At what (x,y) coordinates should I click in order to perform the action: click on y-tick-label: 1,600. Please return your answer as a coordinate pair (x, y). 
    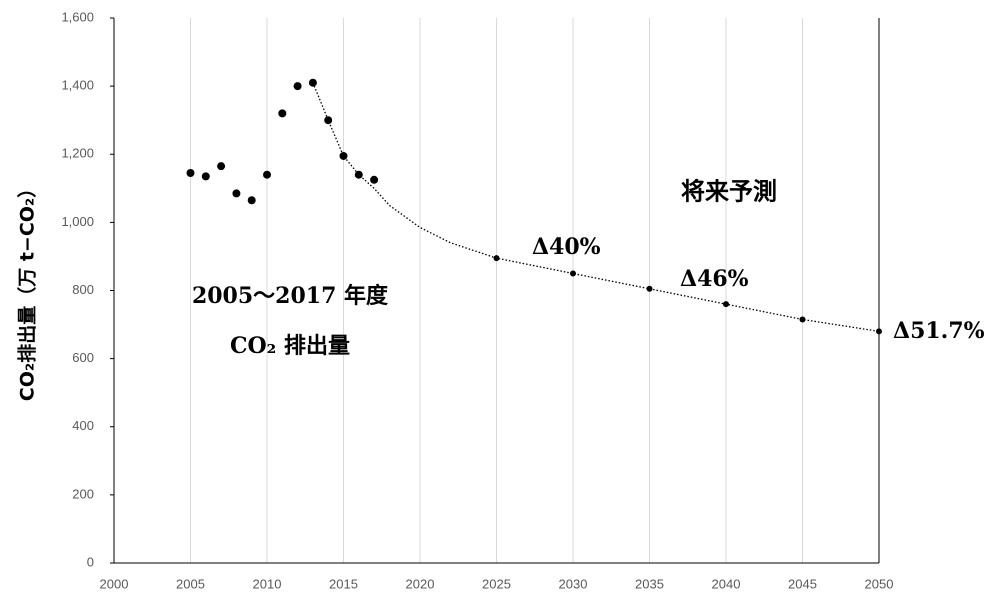
    Looking at the image, I should click on (77, 16).